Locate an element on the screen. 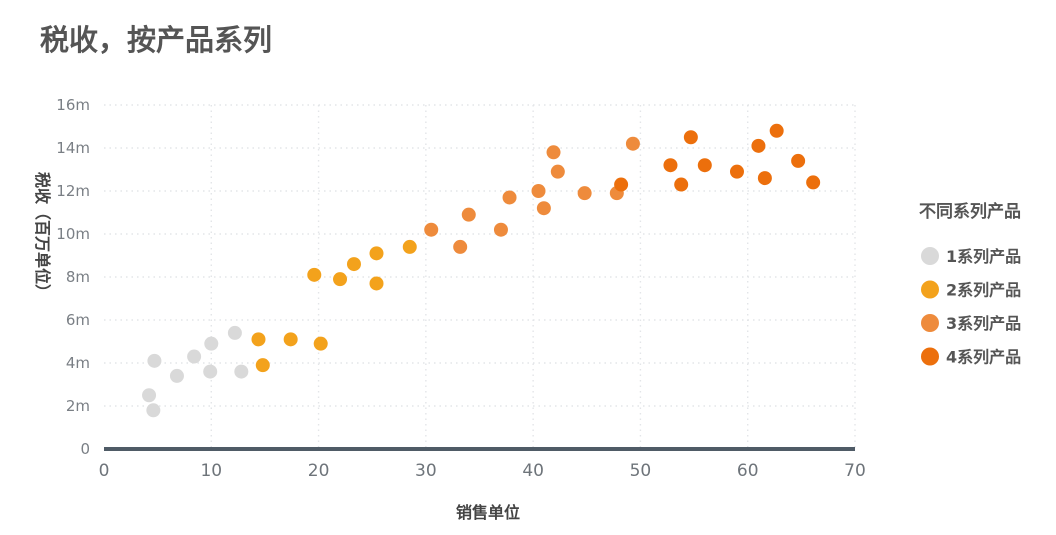  legend: 不同系列产品 1系列产品 2系列产品 3系列产品 4系列产品 is located at coordinates (970, 284).